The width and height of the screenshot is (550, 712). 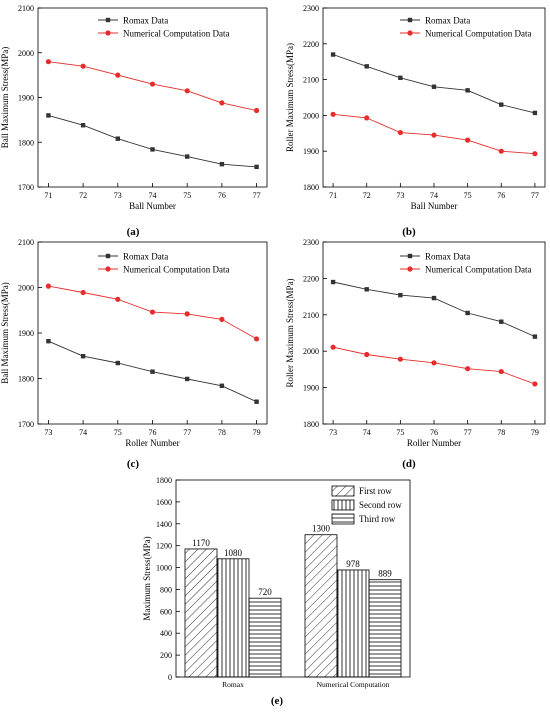 I want to click on x-tick-label: 72, so click(x=83, y=195).